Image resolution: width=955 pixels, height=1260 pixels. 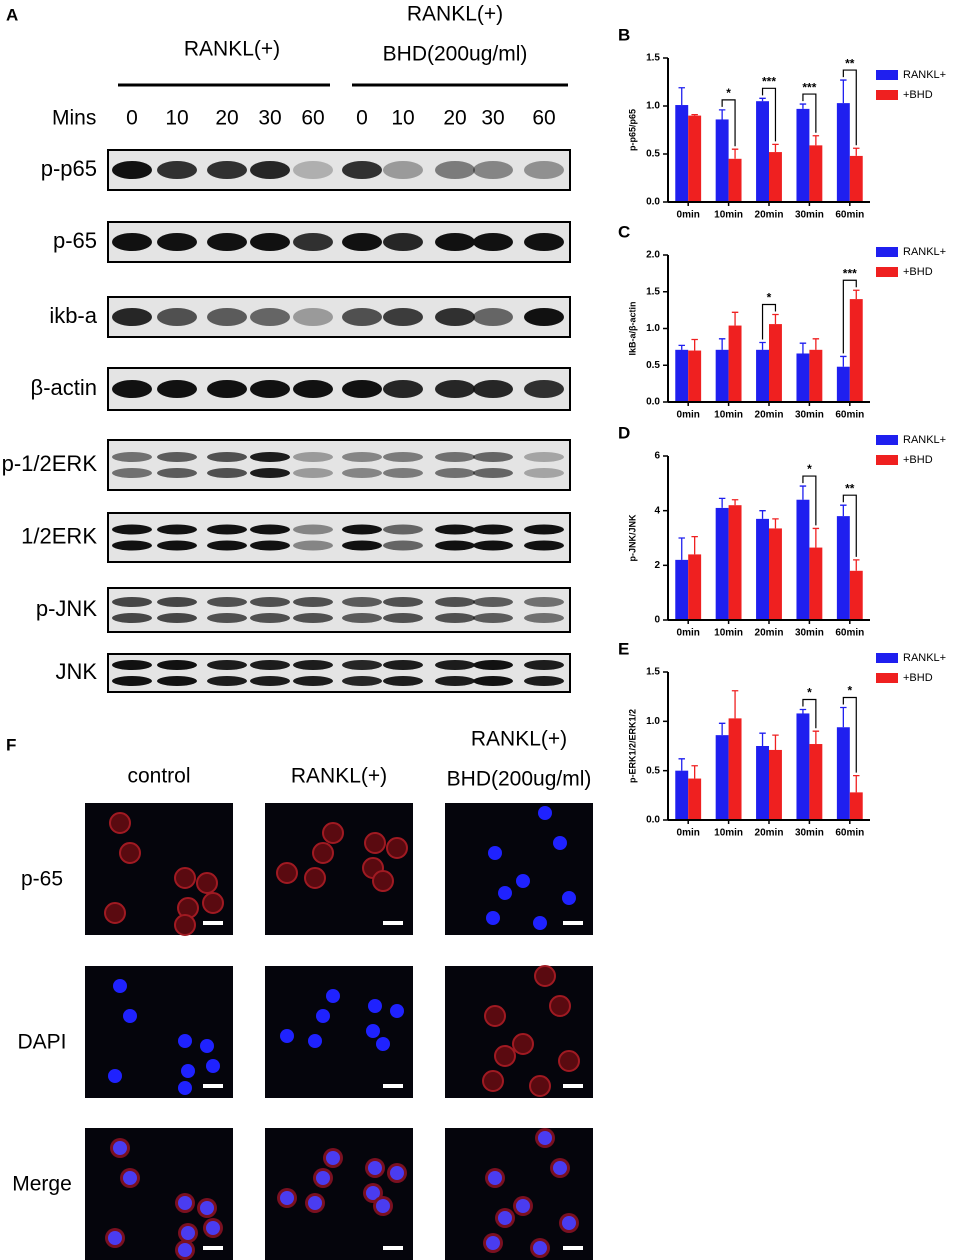 What do you see at coordinates (492, 118) in the screenshot?
I see `time-label: 30` at bounding box center [492, 118].